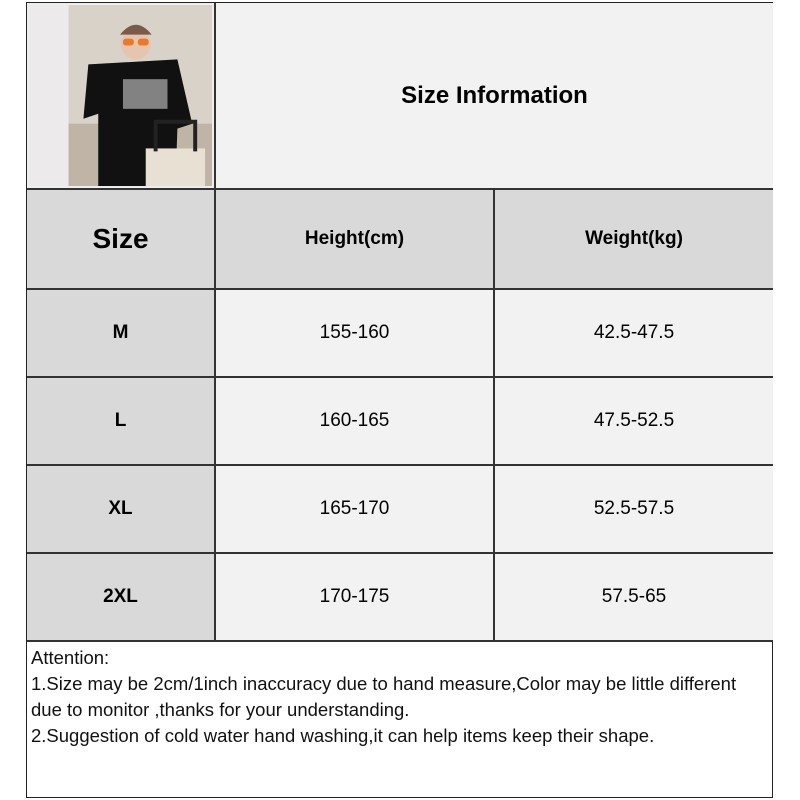 Image resolution: width=800 pixels, height=800 pixels. I want to click on cell-weight: 42.5-47.5, so click(634, 334).